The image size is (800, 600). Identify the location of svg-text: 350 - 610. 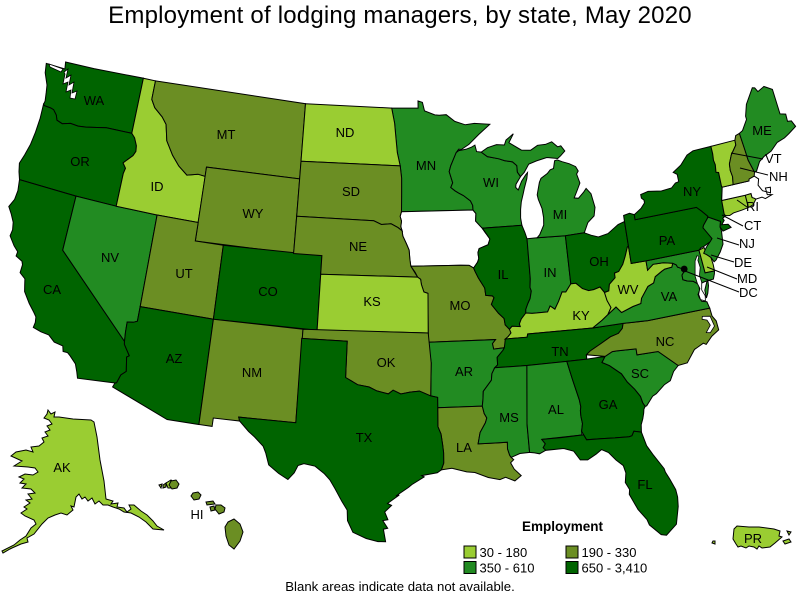
(507, 568).